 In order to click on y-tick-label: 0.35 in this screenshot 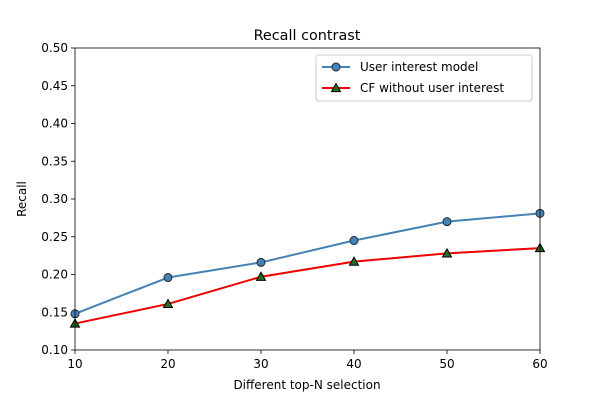, I will do `click(54, 161)`.